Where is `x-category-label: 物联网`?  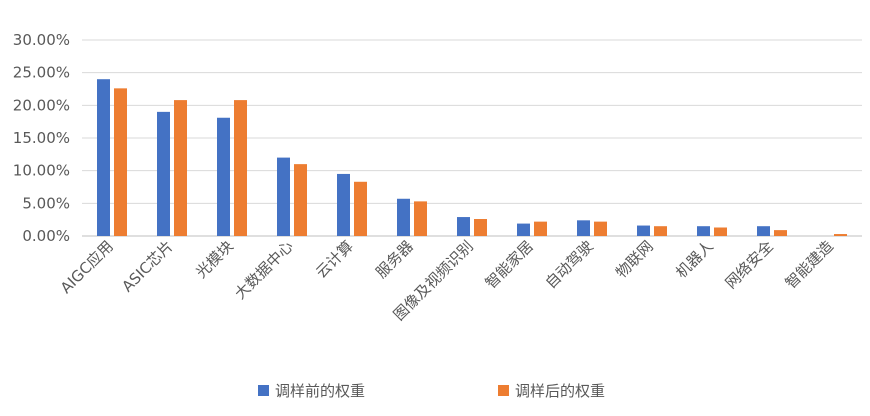 x-category-label: 物联网 is located at coordinates (634, 259).